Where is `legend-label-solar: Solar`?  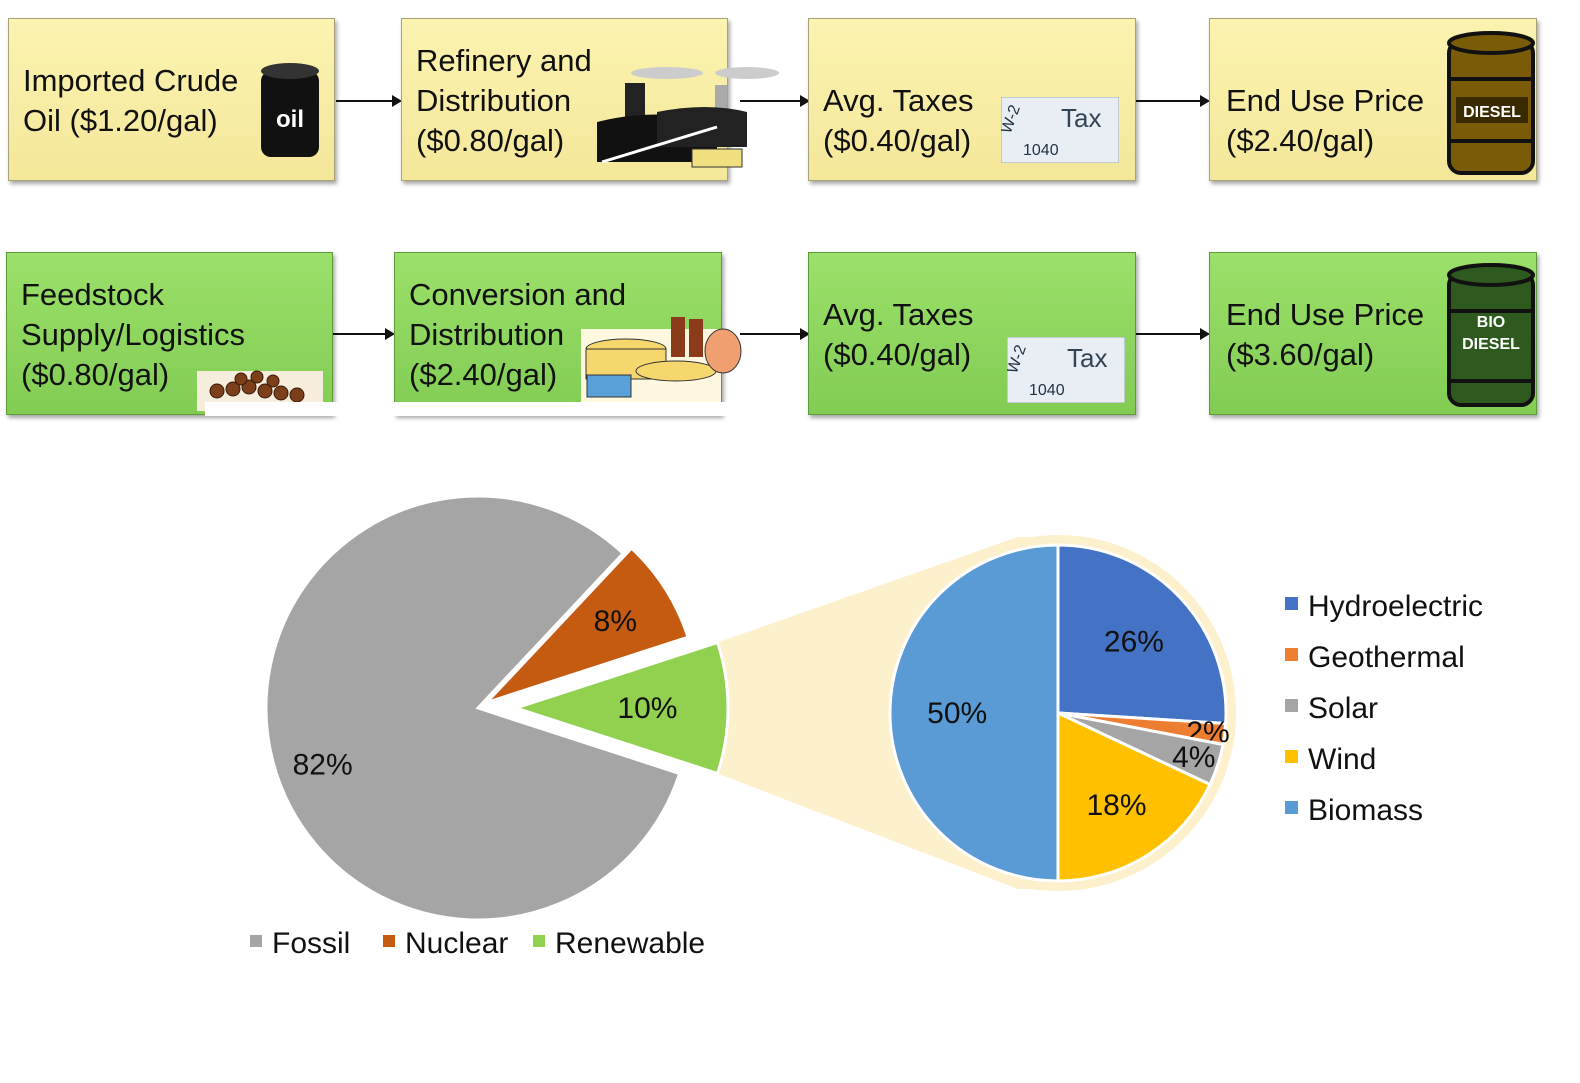 legend-label-solar: Solar is located at coordinates (1343, 708).